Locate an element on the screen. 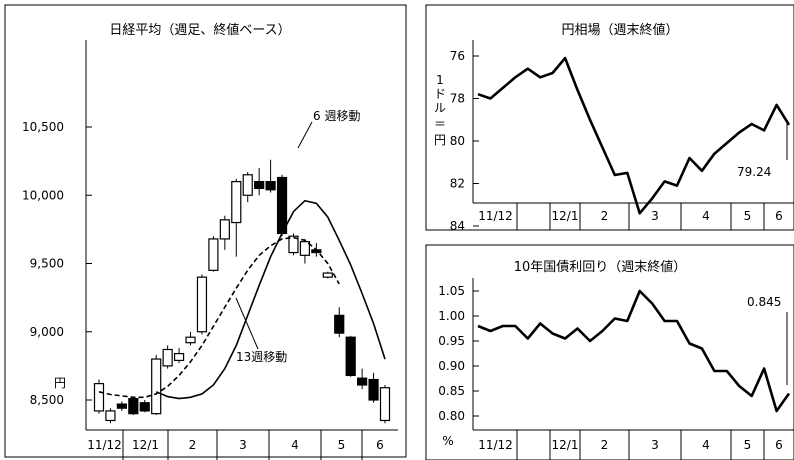 Image resolution: width=794 pixels, height=460 pixels. yen-ytick-label: 84 is located at coordinates (457, 226).